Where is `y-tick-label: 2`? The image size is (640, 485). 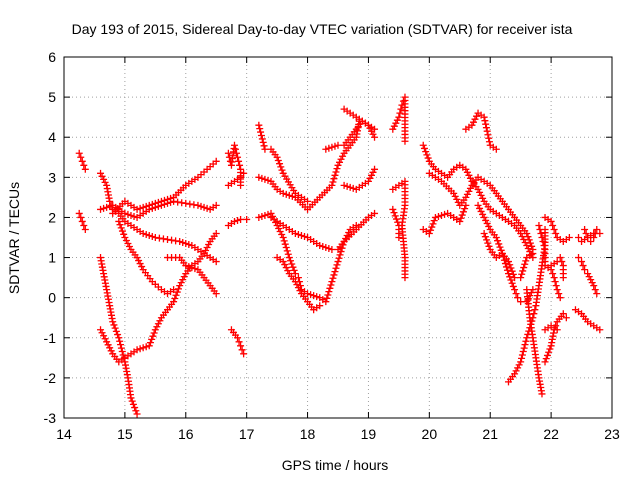
y-tick-label: 2 is located at coordinates (52, 217).